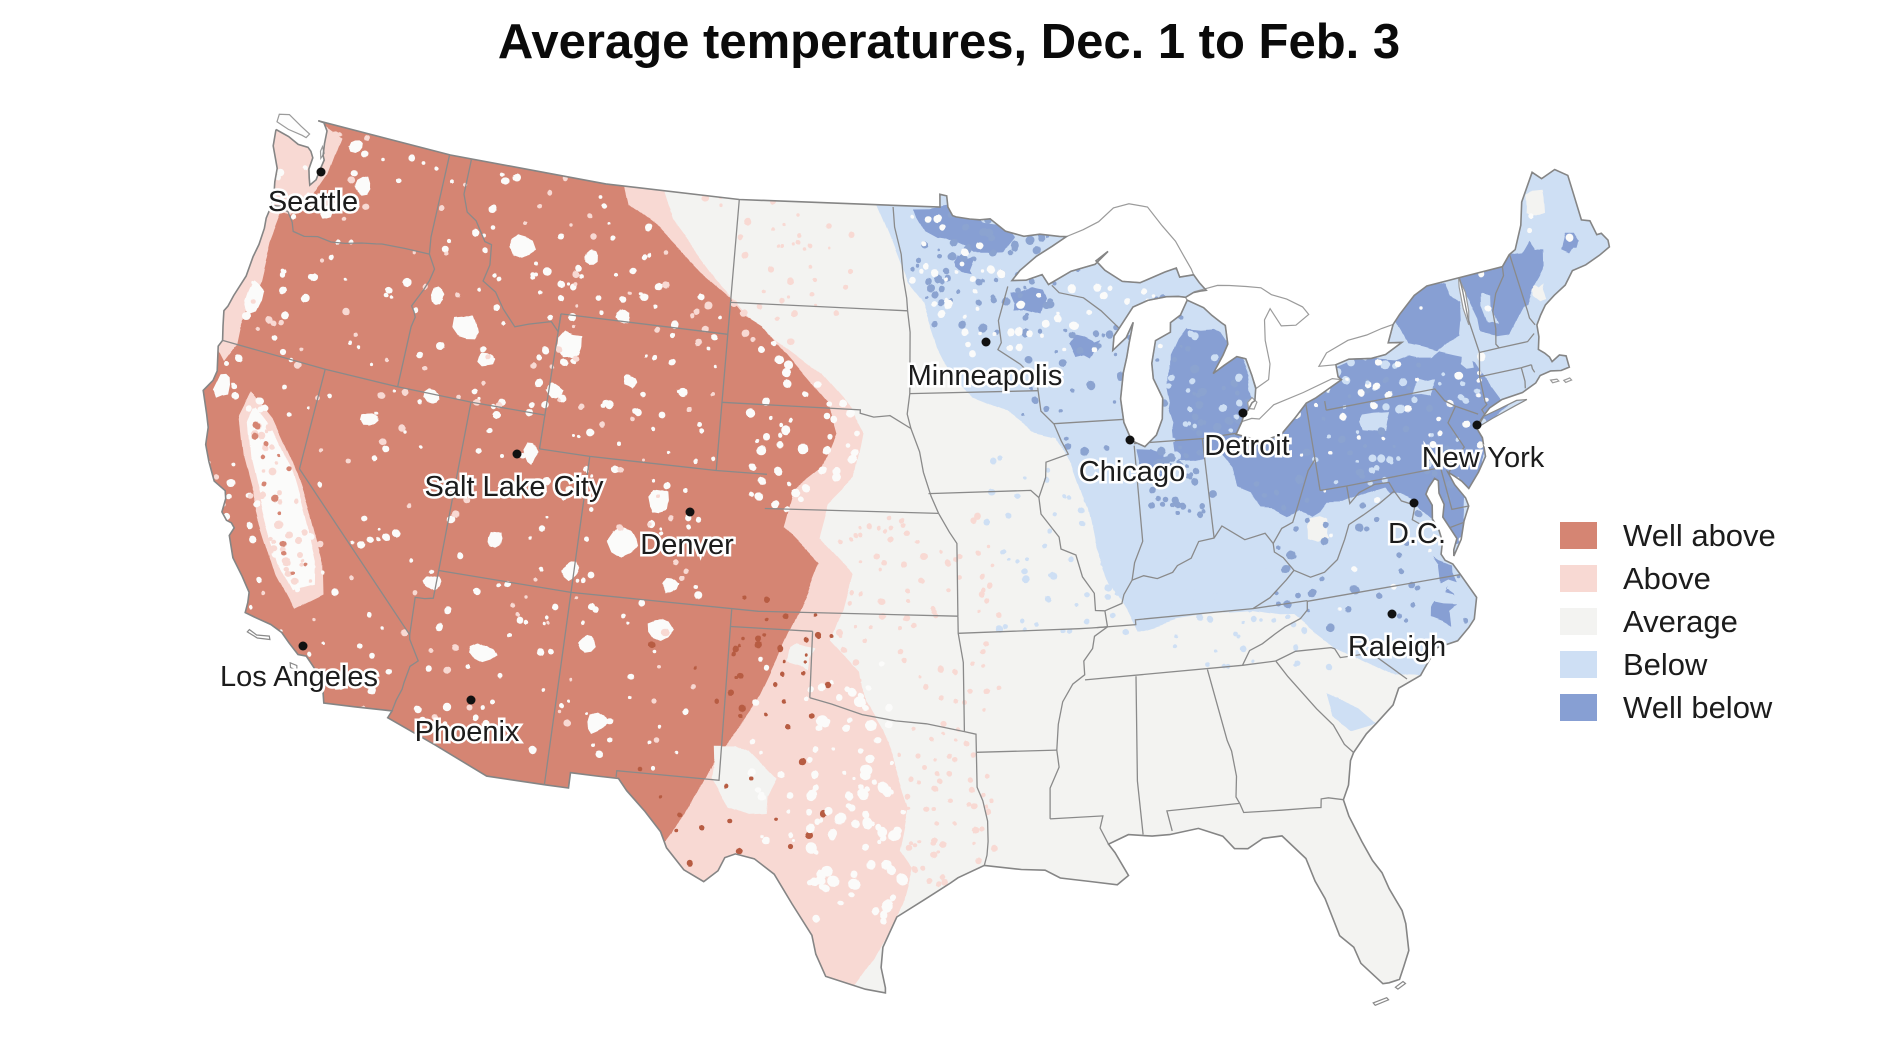 Image resolution: width=1902 pixels, height=1056 pixels. I want to click on svg-text: Seattle, so click(313, 202).